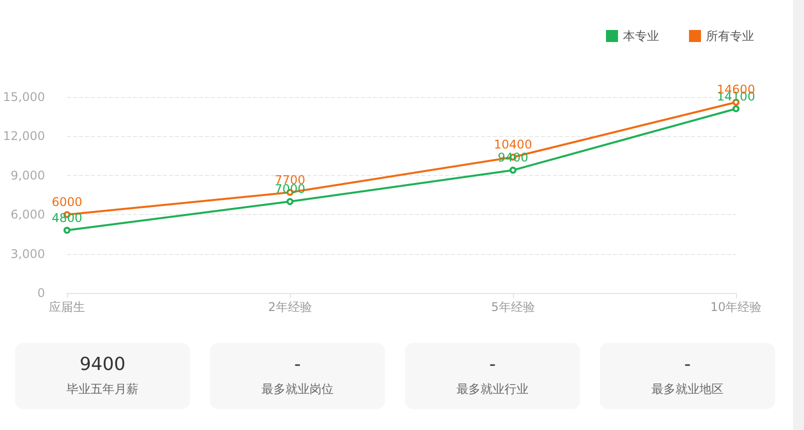 Image resolution: width=804 pixels, height=430 pixels. What do you see at coordinates (27, 215) in the screenshot?
I see `y-tick-label: 6,000` at bounding box center [27, 215].